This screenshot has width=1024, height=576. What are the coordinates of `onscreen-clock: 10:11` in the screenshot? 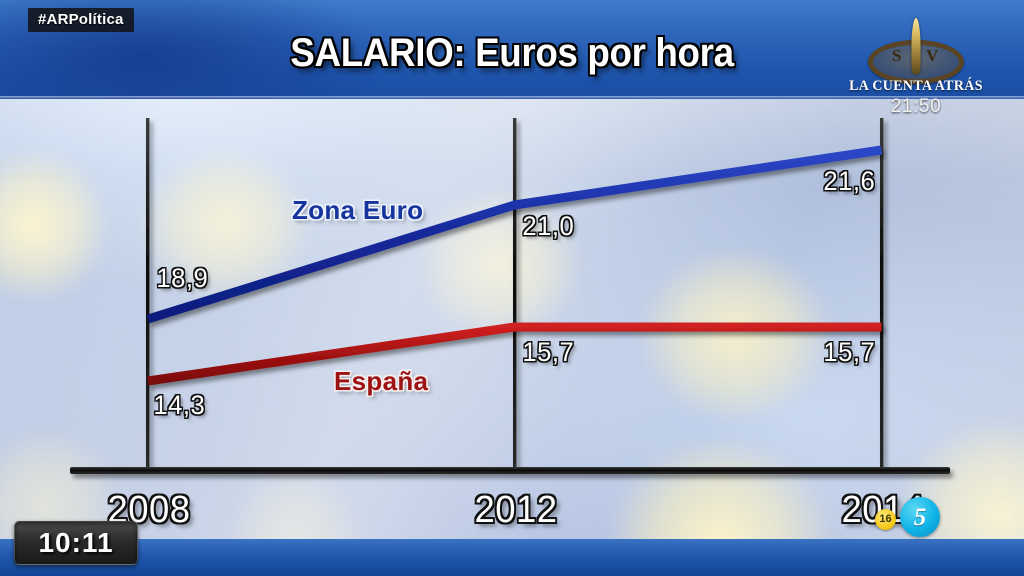 It's located at (76, 543).